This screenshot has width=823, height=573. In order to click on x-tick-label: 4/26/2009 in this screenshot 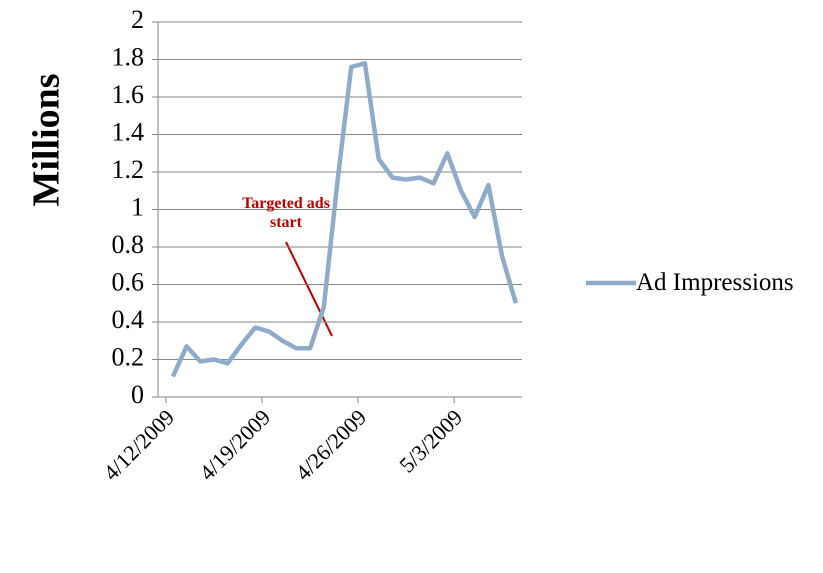, I will do `click(330, 444)`.